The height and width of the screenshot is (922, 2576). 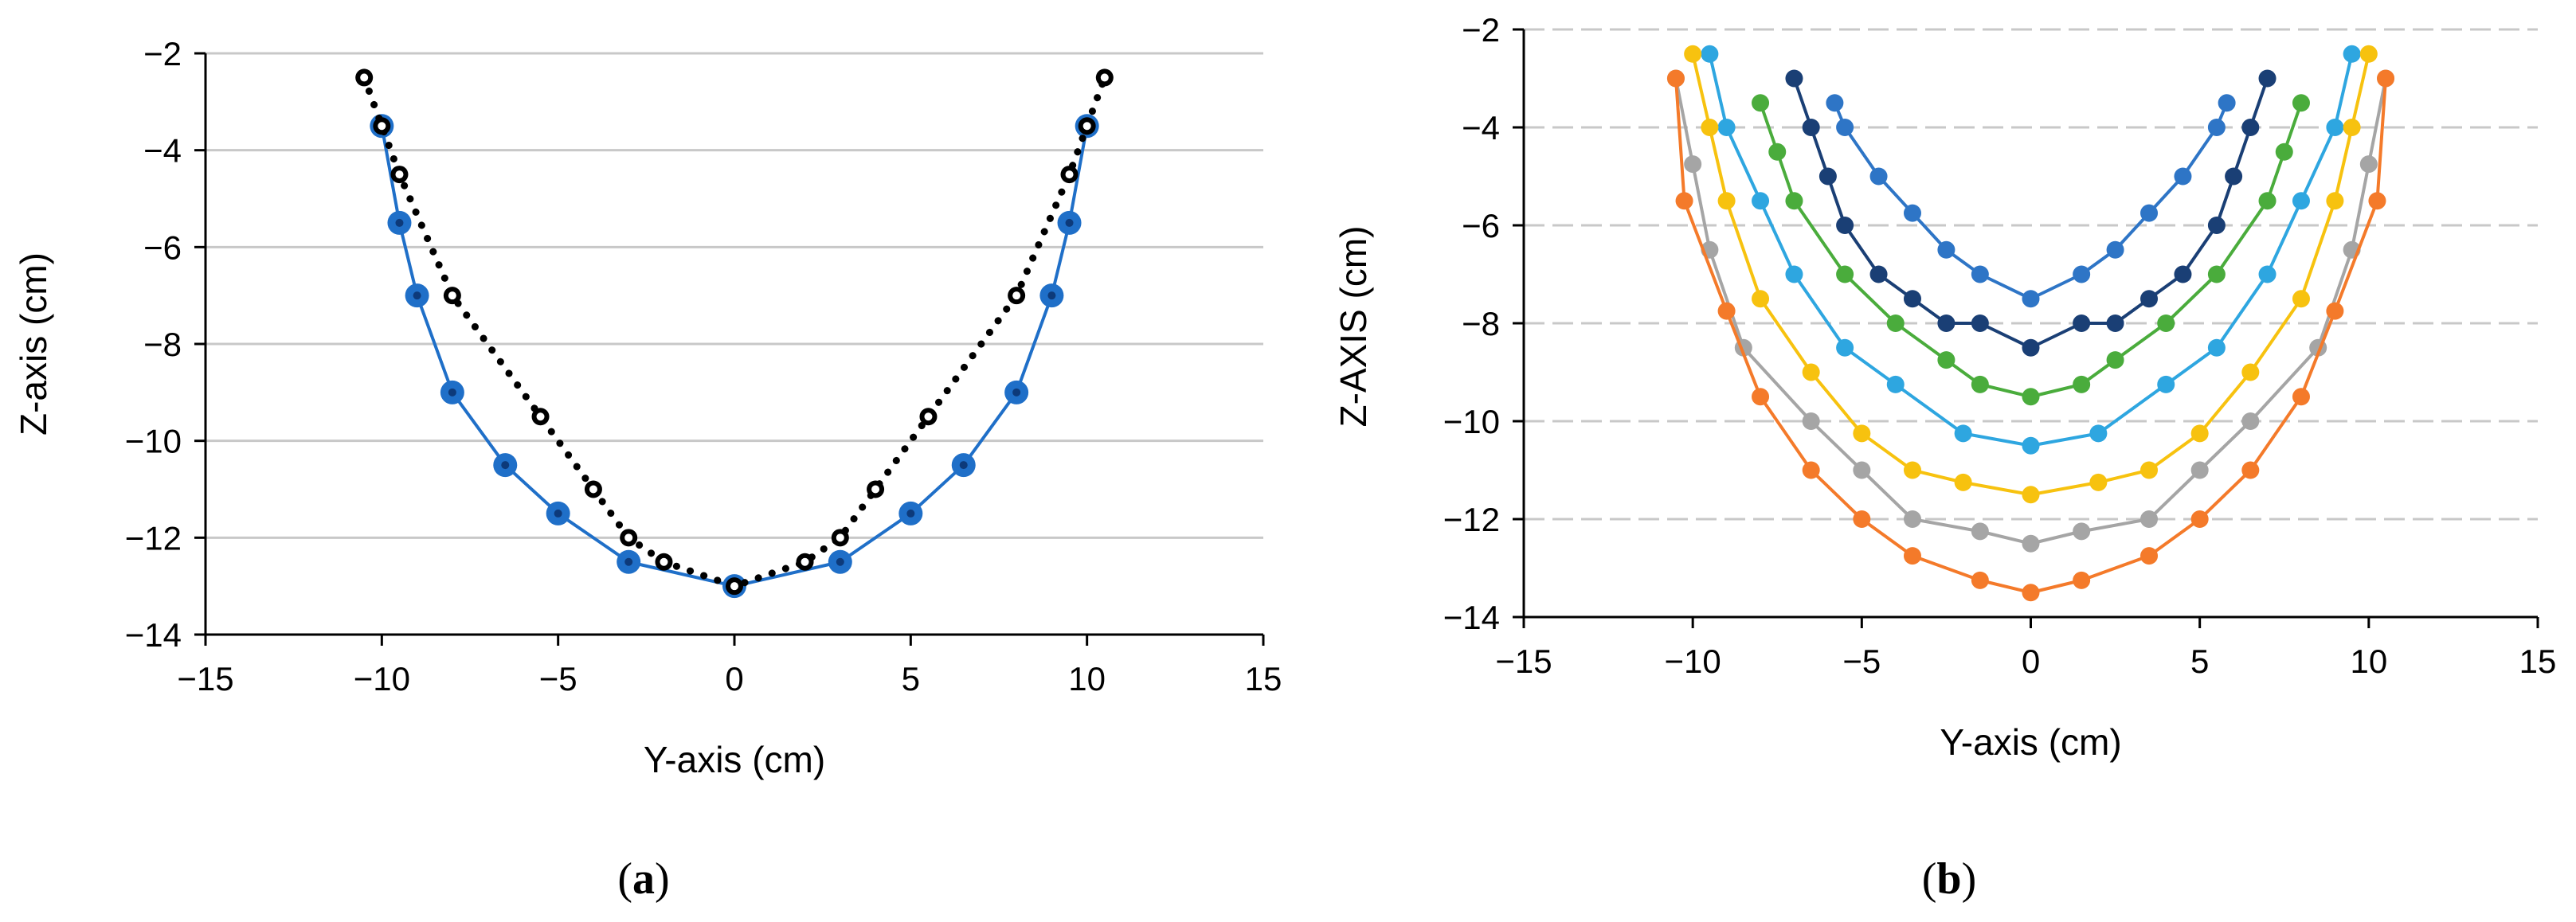 I want to click on x-axis-label: Y-axis (cm), so click(x=2030, y=742).